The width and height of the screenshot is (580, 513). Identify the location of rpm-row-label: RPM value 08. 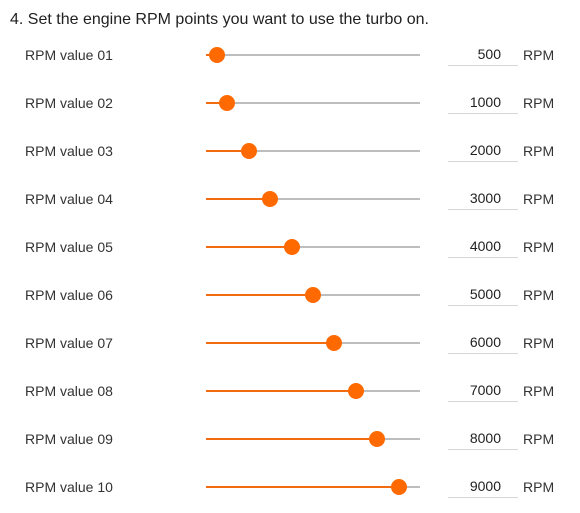
(69, 391).